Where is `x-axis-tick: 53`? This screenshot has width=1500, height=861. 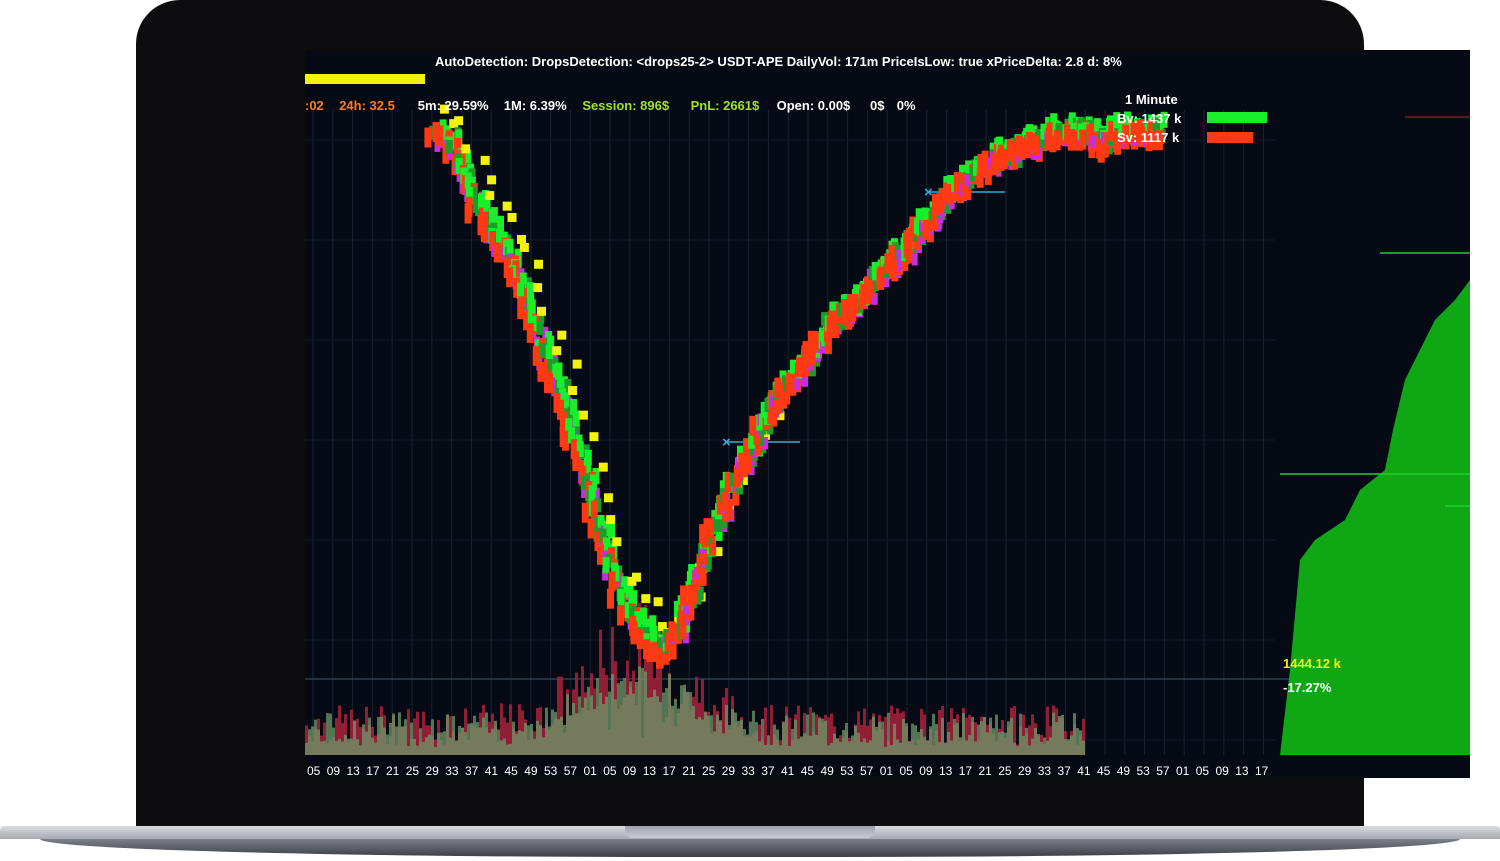
x-axis-tick: 53 is located at coordinates (551, 771).